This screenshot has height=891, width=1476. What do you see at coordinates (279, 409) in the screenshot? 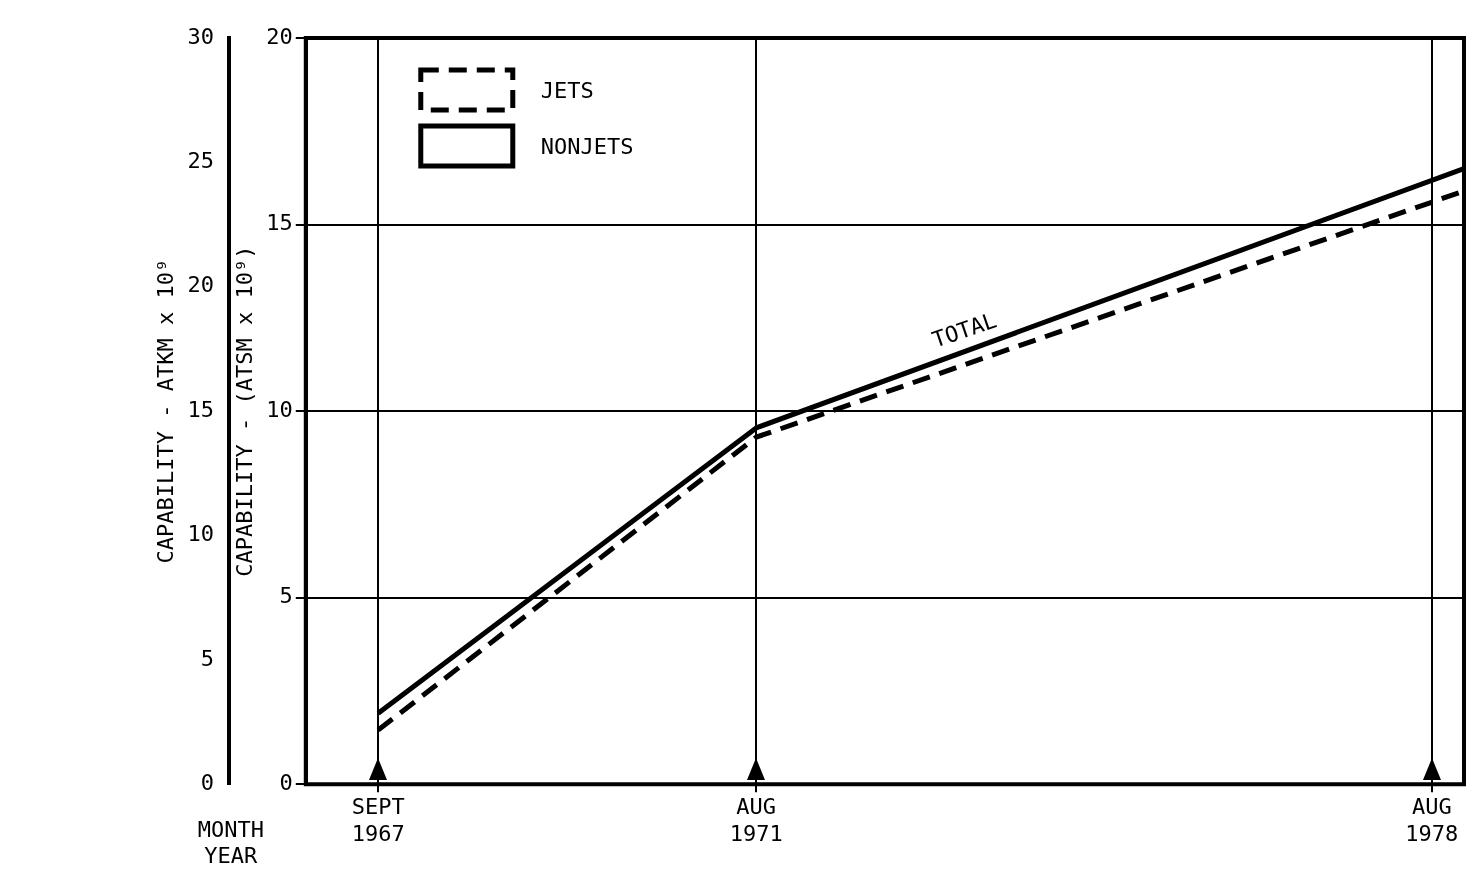
I see `y-tick-label: 10` at bounding box center [279, 409].